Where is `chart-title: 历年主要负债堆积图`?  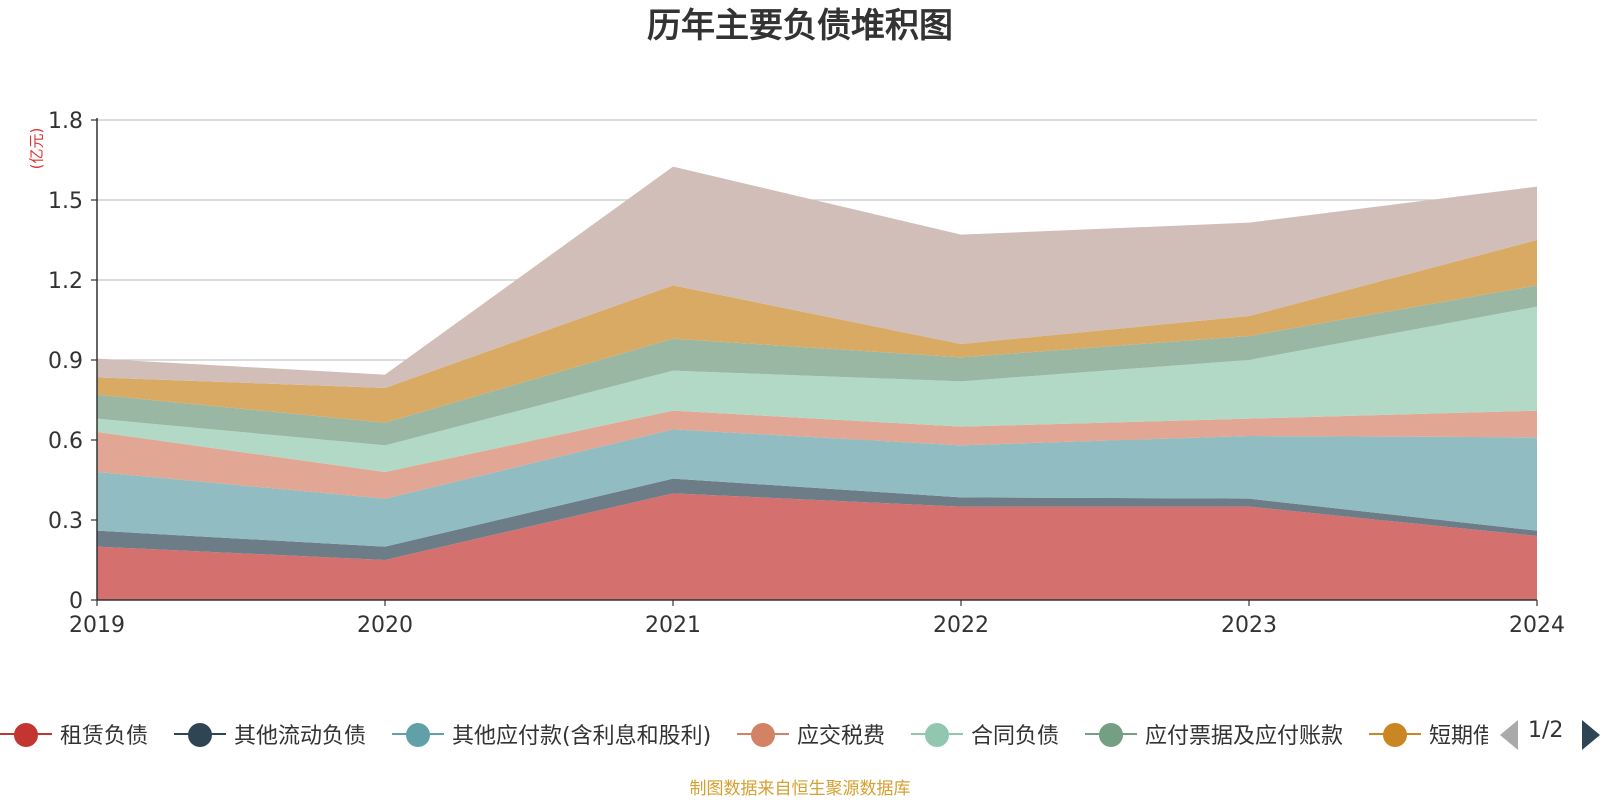
chart-title: 历年主要负债堆积图 is located at coordinates (800, 26).